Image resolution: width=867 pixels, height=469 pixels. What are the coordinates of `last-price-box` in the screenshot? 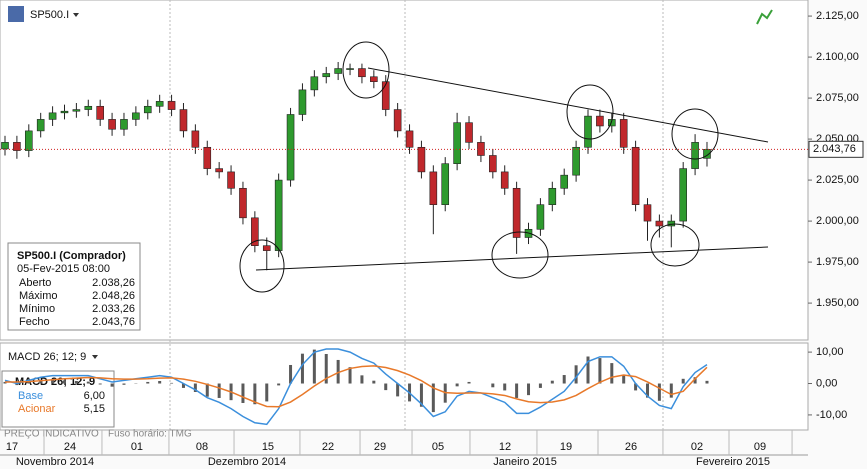 It's located at (836, 149).